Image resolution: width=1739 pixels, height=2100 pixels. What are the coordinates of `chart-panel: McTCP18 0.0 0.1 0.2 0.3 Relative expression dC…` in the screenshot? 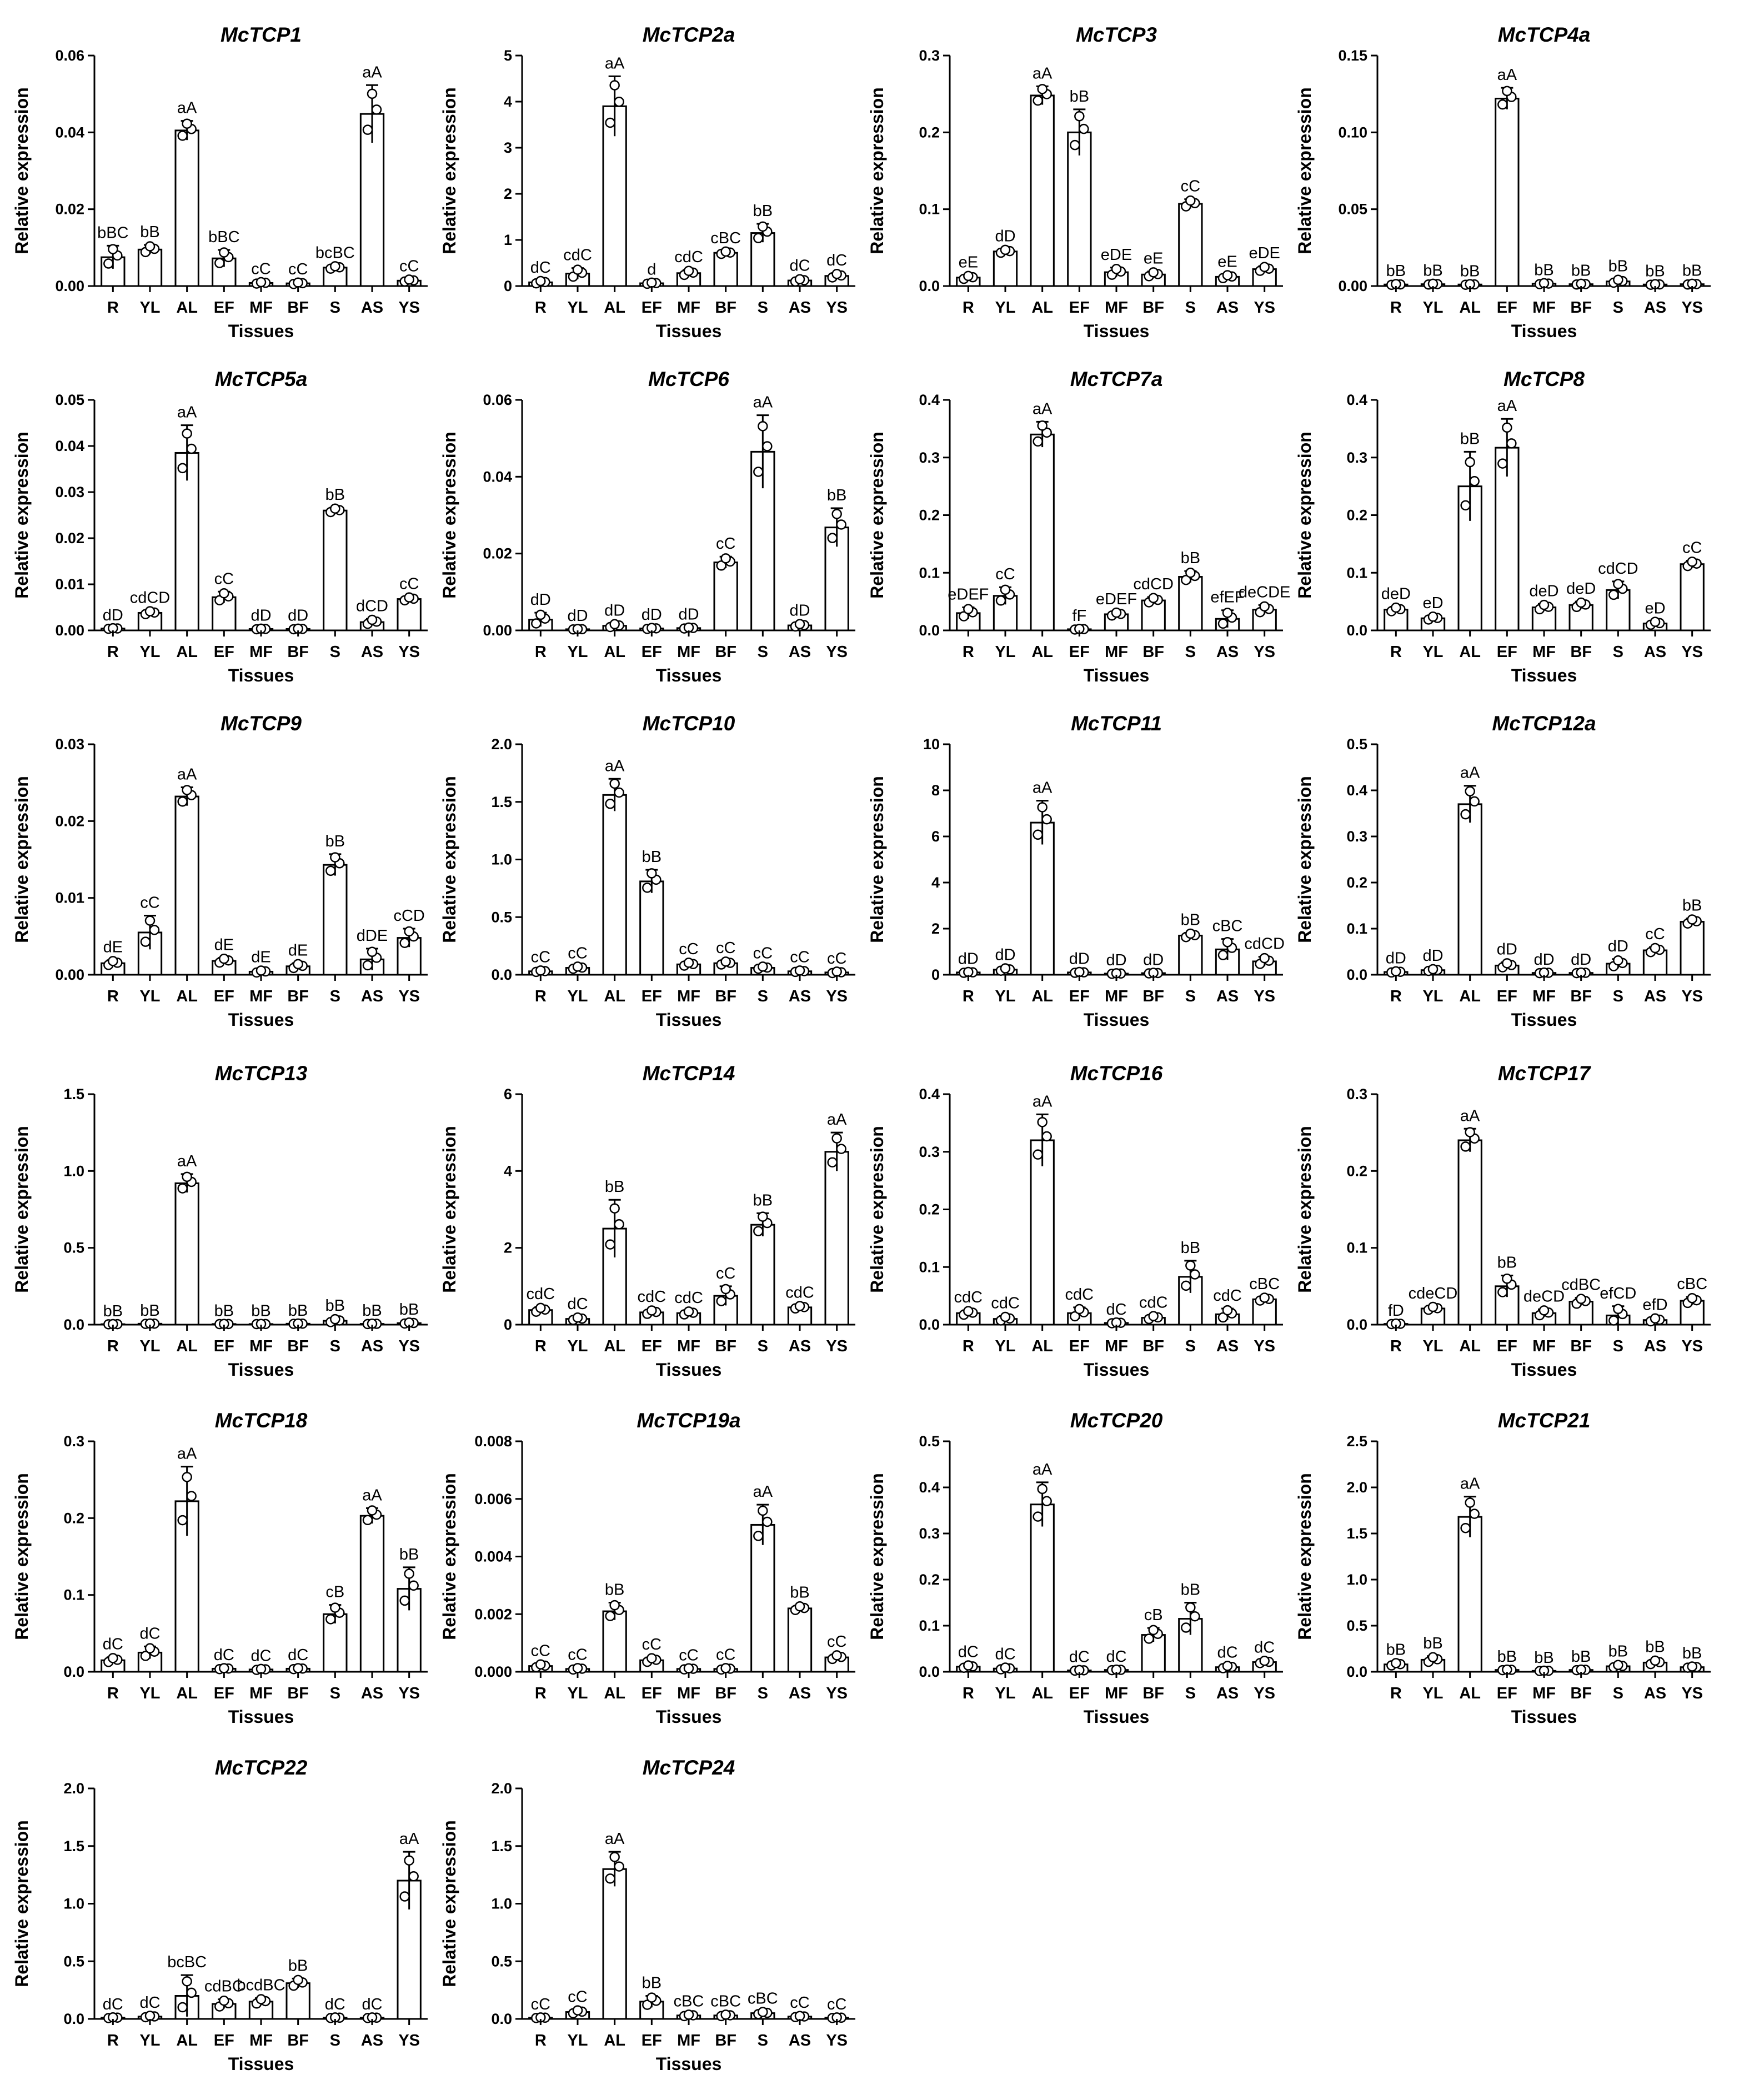 It's located at (220, 1568).